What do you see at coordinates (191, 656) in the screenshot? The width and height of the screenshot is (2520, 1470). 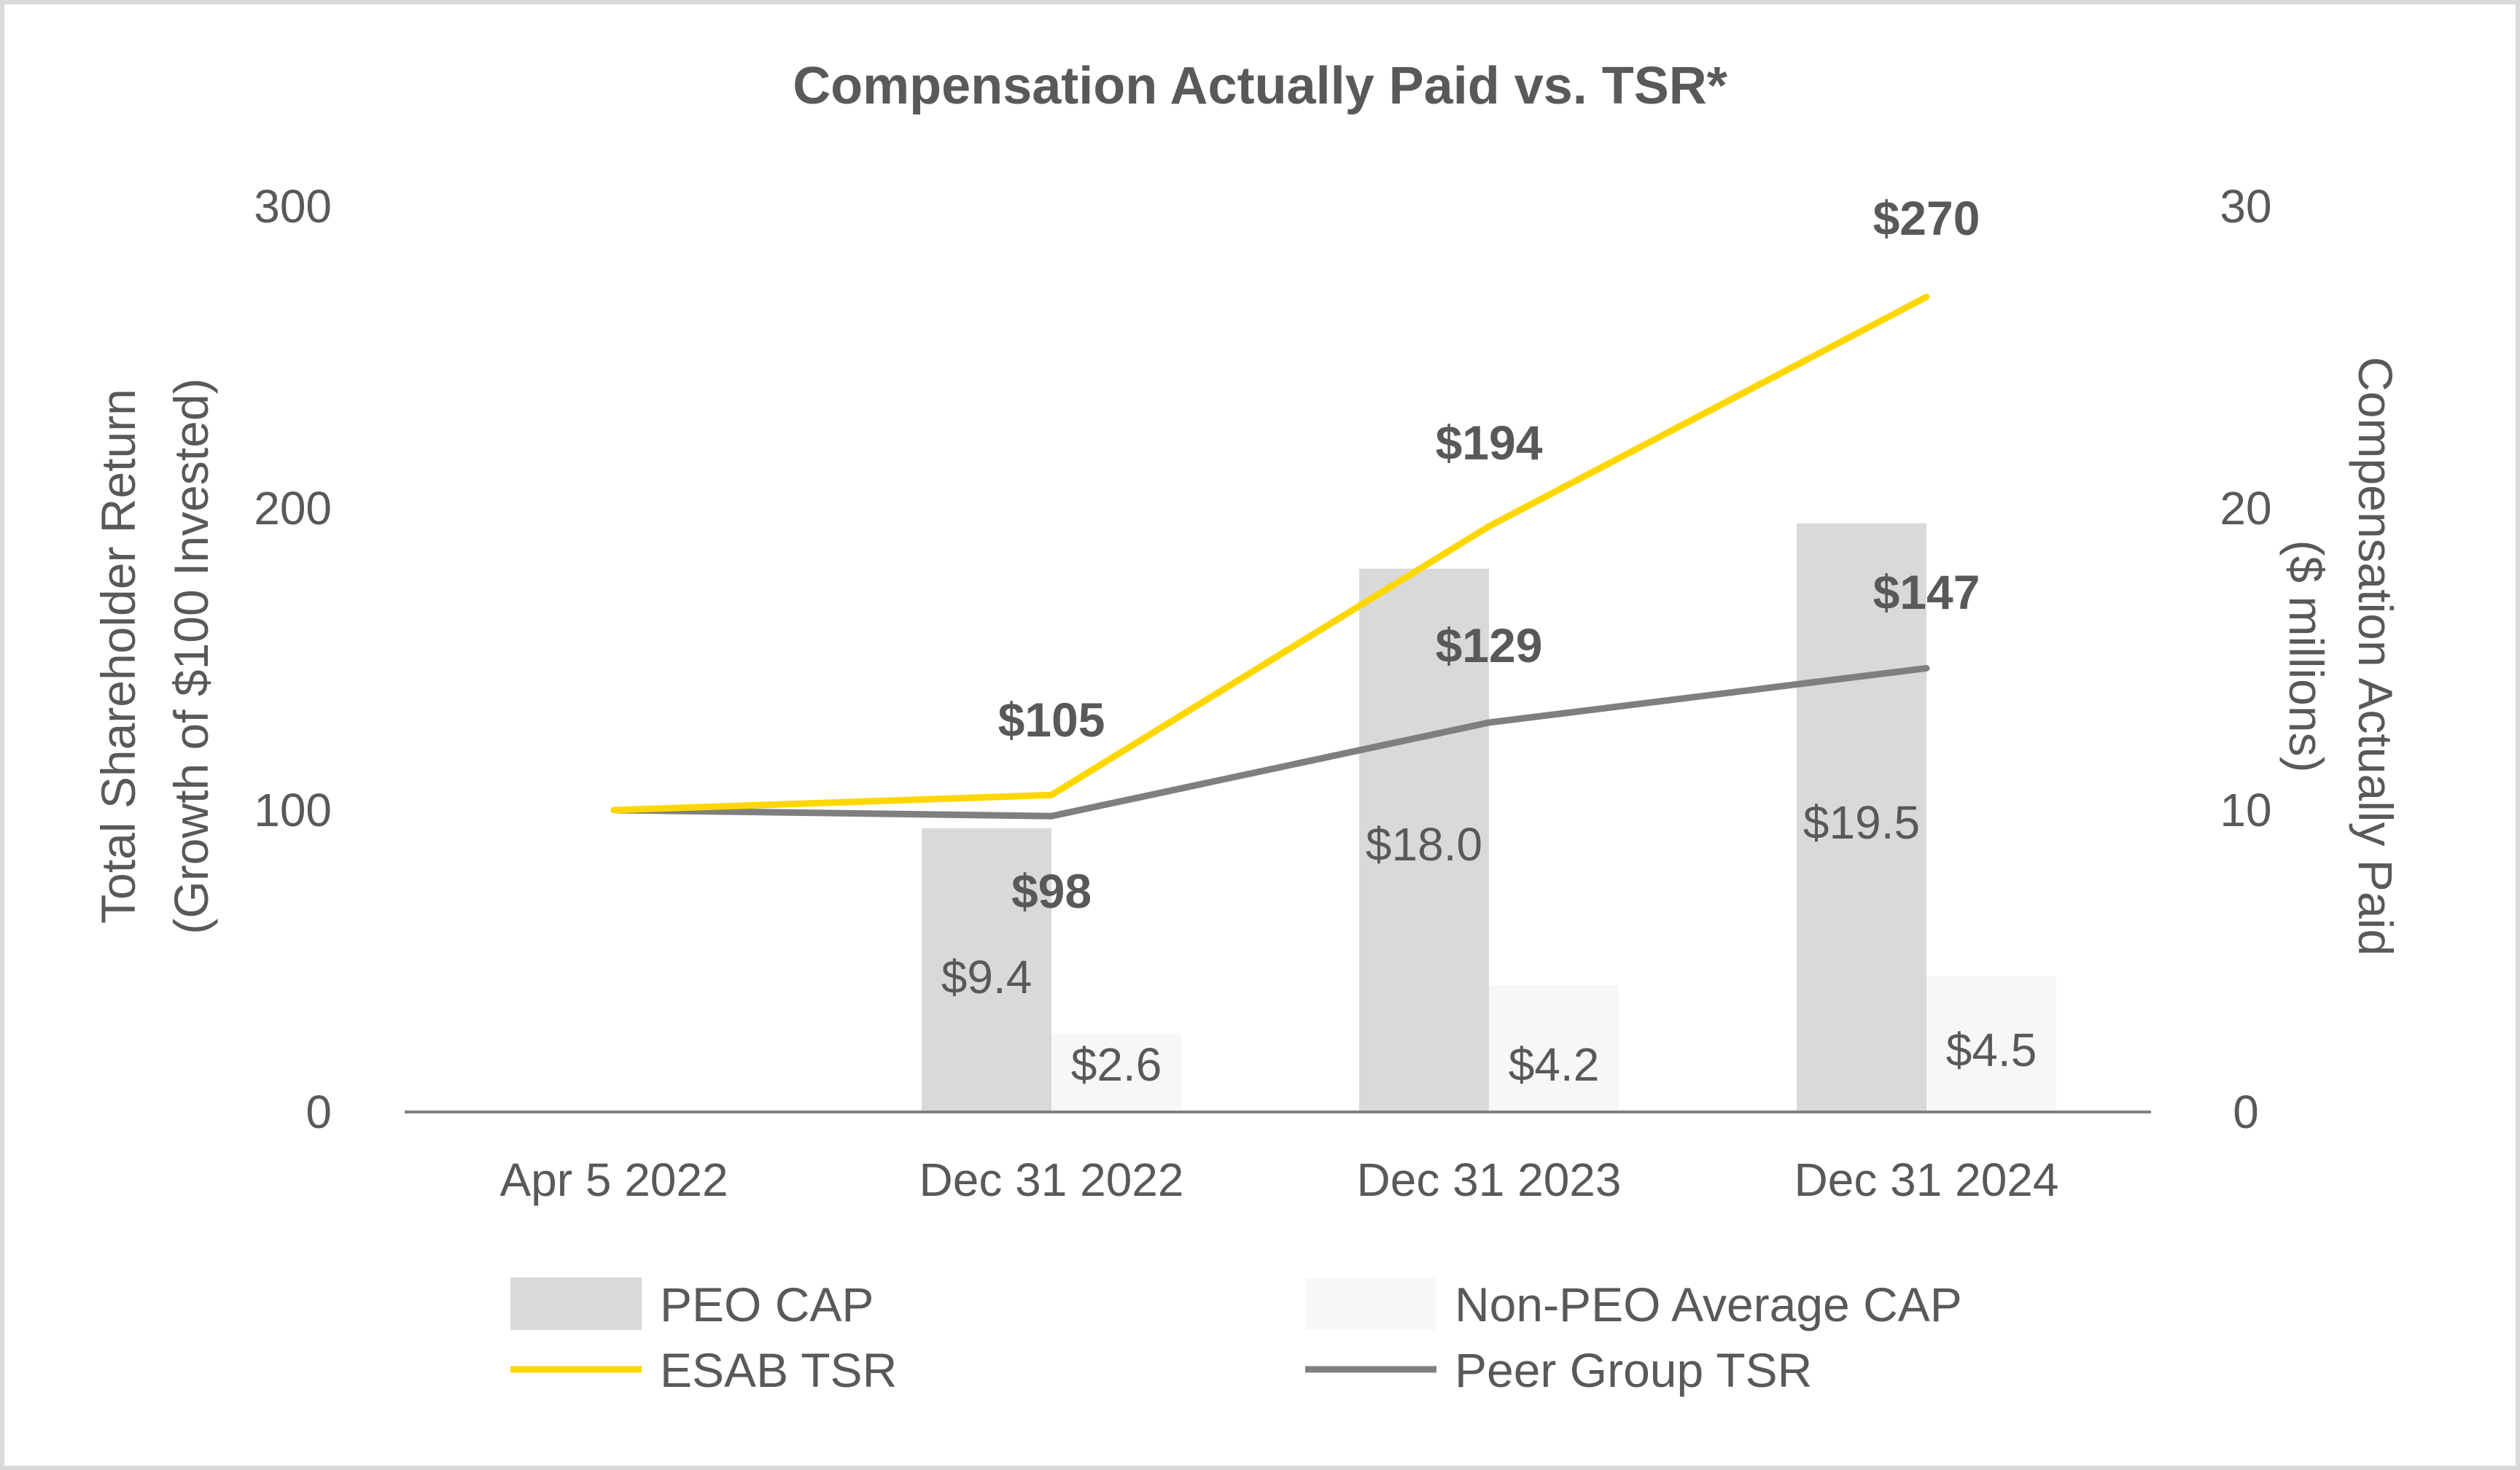 I see `y-left-axis-title: (Growth of $100 Invested)` at bounding box center [191, 656].